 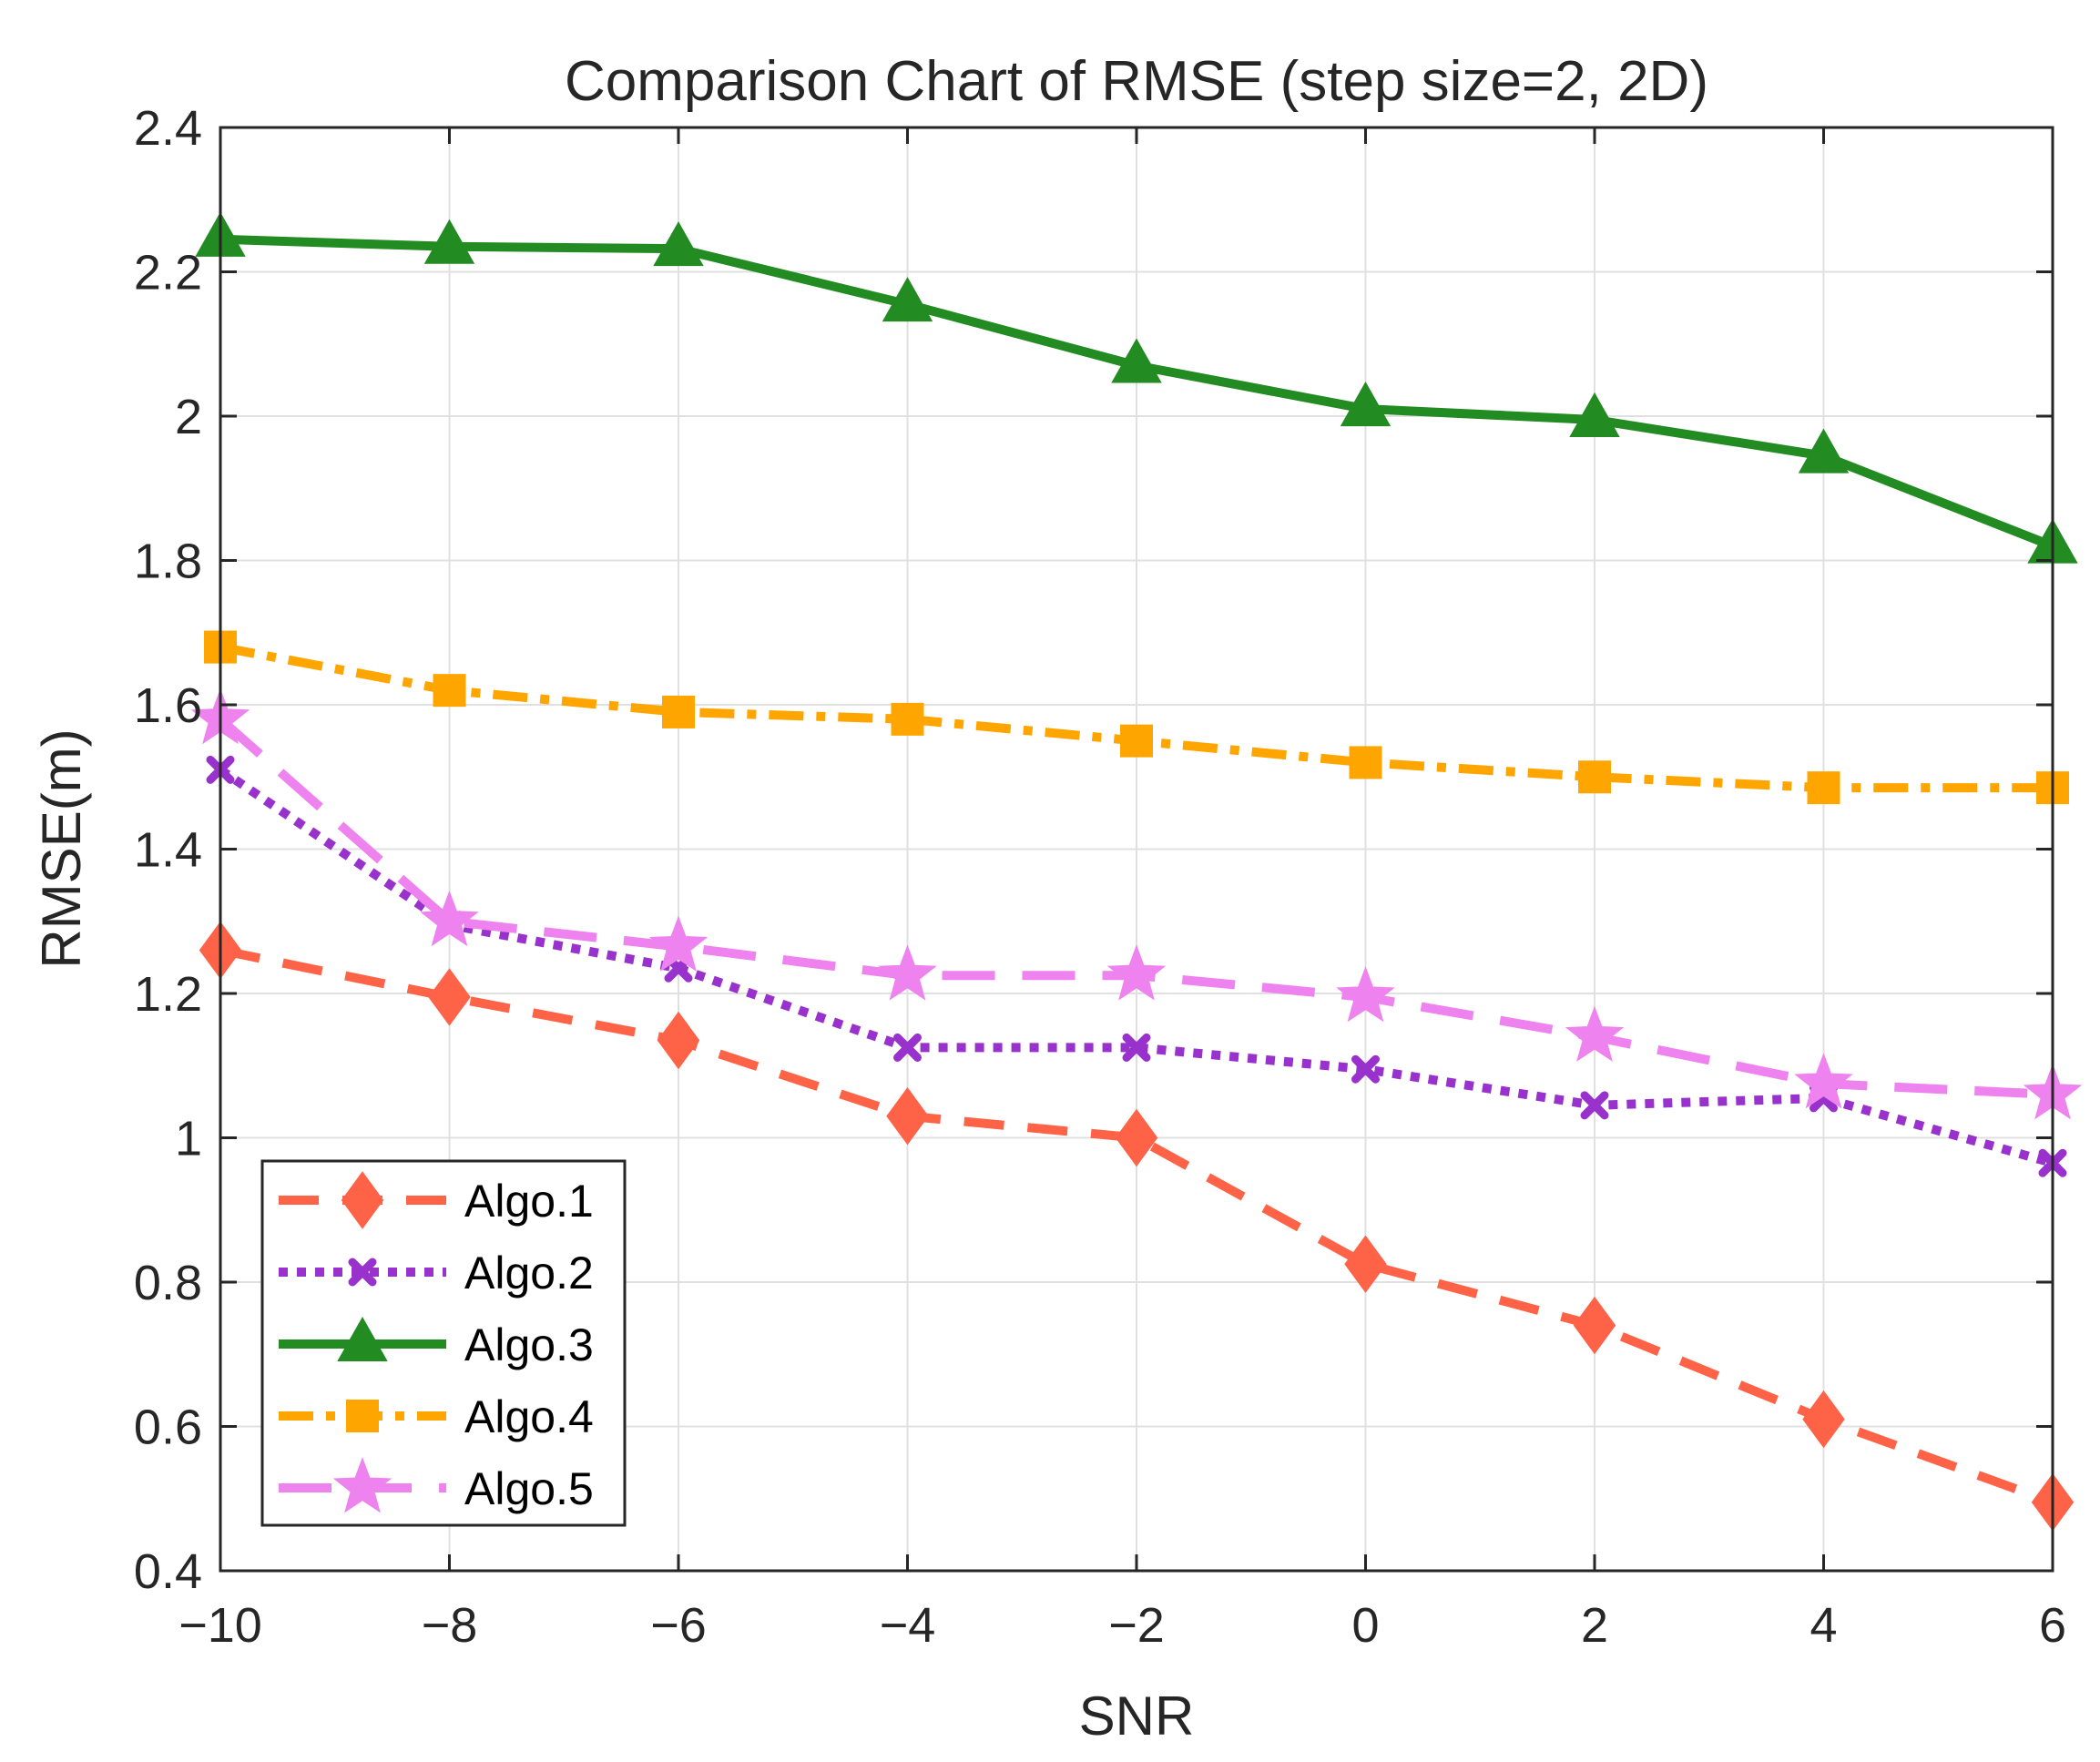 I want to click on x-tick-label: 0, so click(x=1365, y=1625).